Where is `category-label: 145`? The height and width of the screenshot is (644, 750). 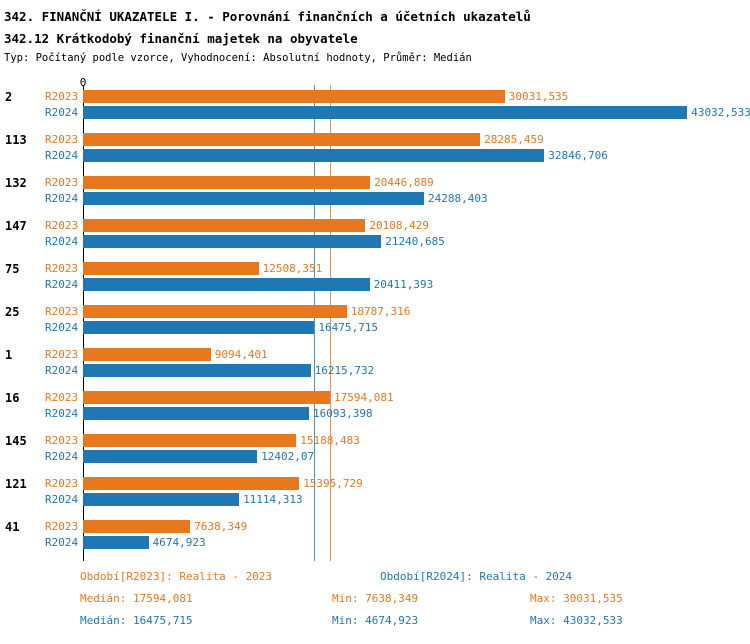 category-label: 145 is located at coordinates (16, 440).